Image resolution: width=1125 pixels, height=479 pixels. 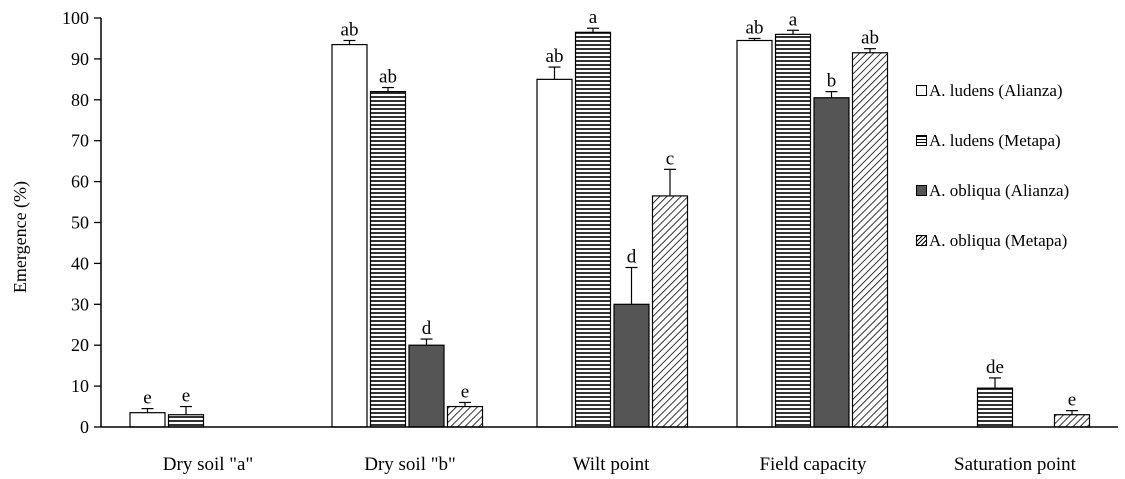 What do you see at coordinates (80, 59) in the screenshot?
I see `y-tick-label: 90` at bounding box center [80, 59].